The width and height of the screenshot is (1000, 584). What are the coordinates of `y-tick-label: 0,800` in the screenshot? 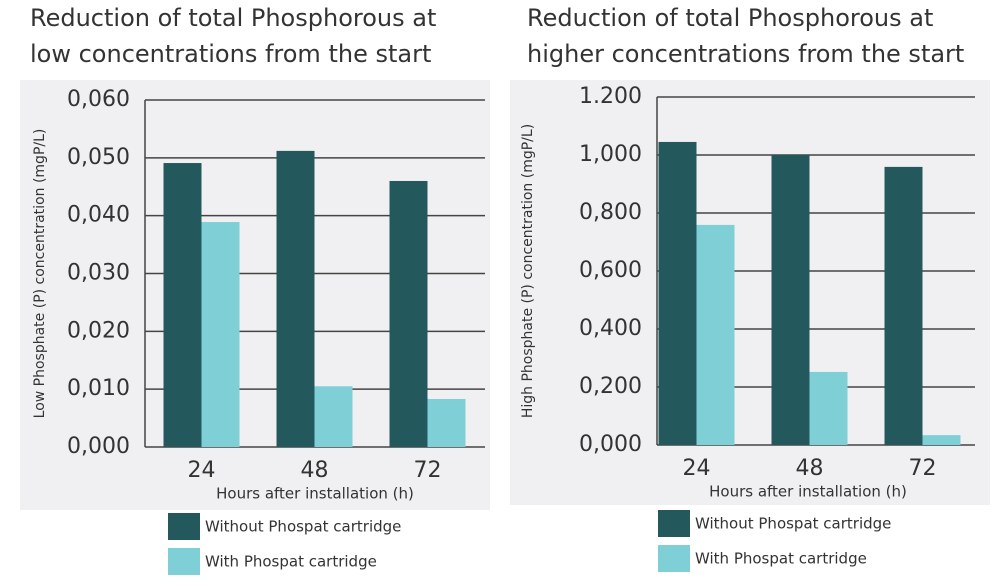 It's located at (610, 212).